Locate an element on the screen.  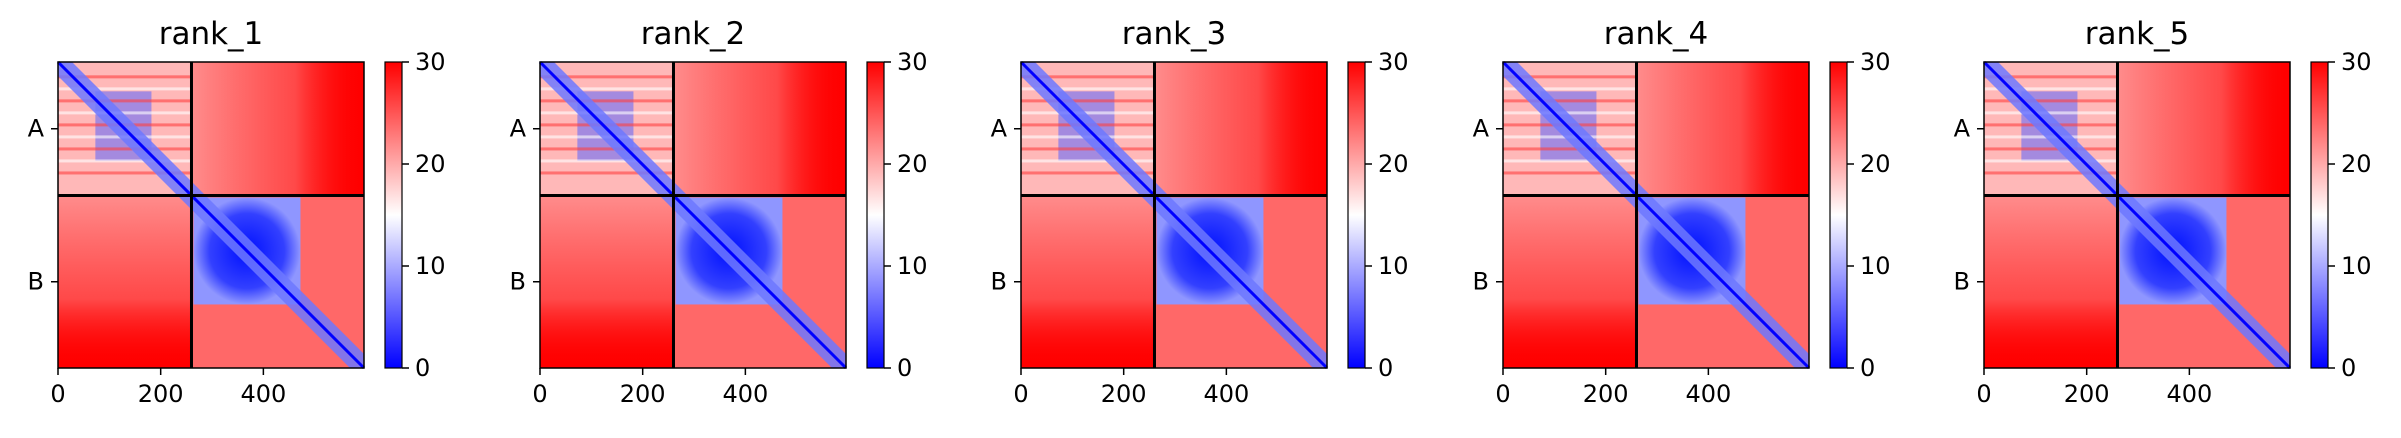
panel-title: rank_1 is located at coordinates (211, 34).